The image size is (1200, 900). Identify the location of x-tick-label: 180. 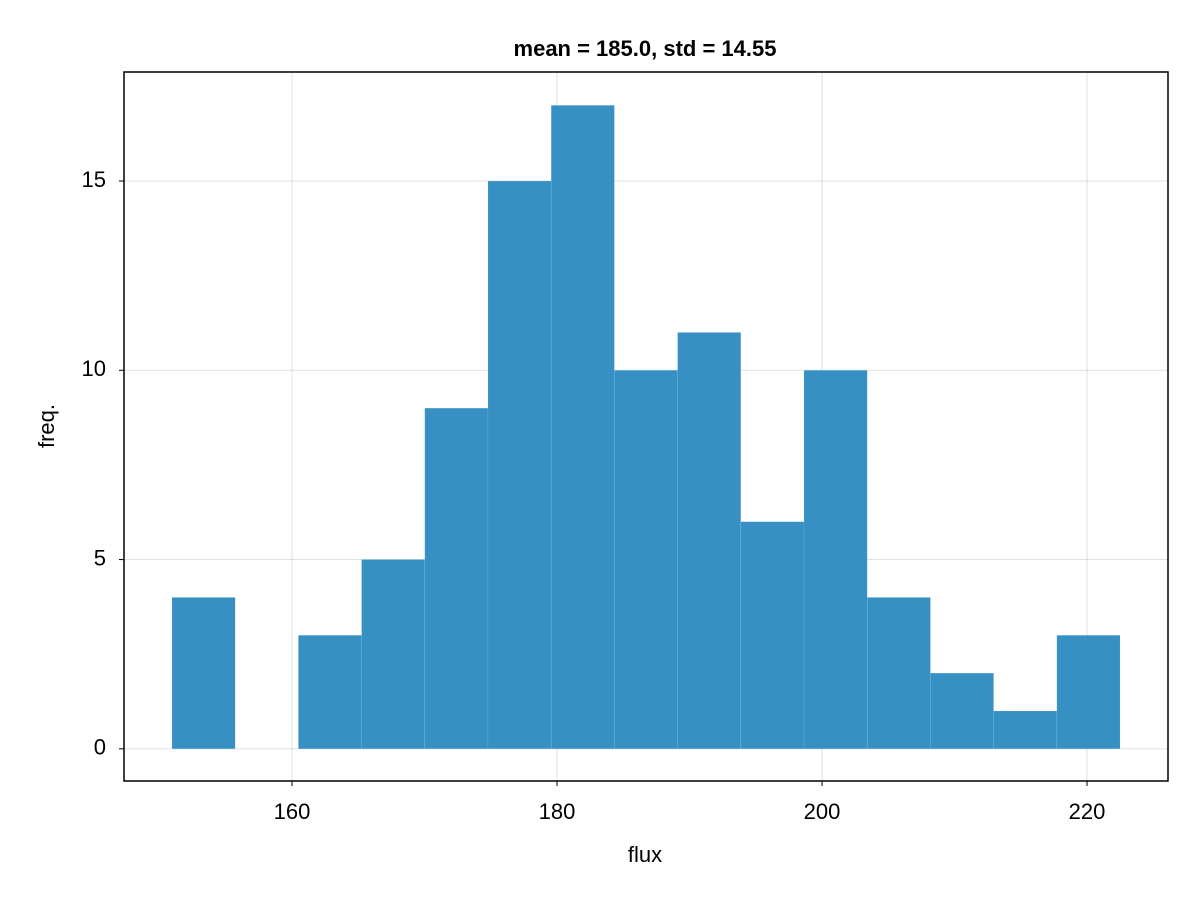
(557, 811).